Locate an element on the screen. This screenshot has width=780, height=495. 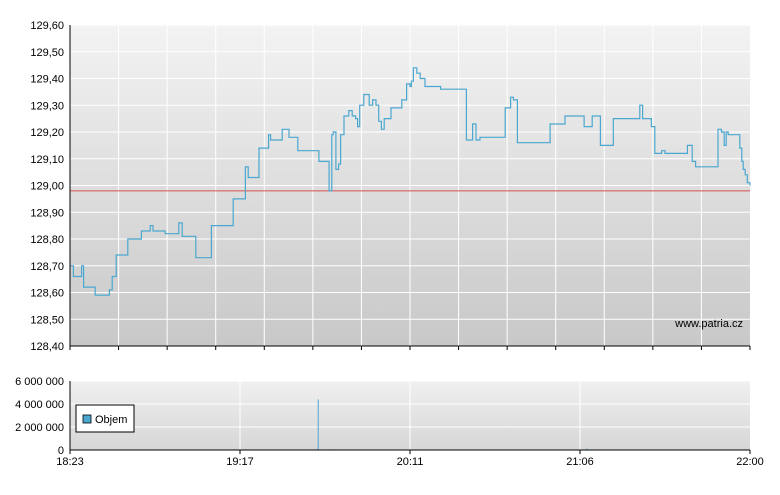
legend-swatch is located at coordinates (87, 419).